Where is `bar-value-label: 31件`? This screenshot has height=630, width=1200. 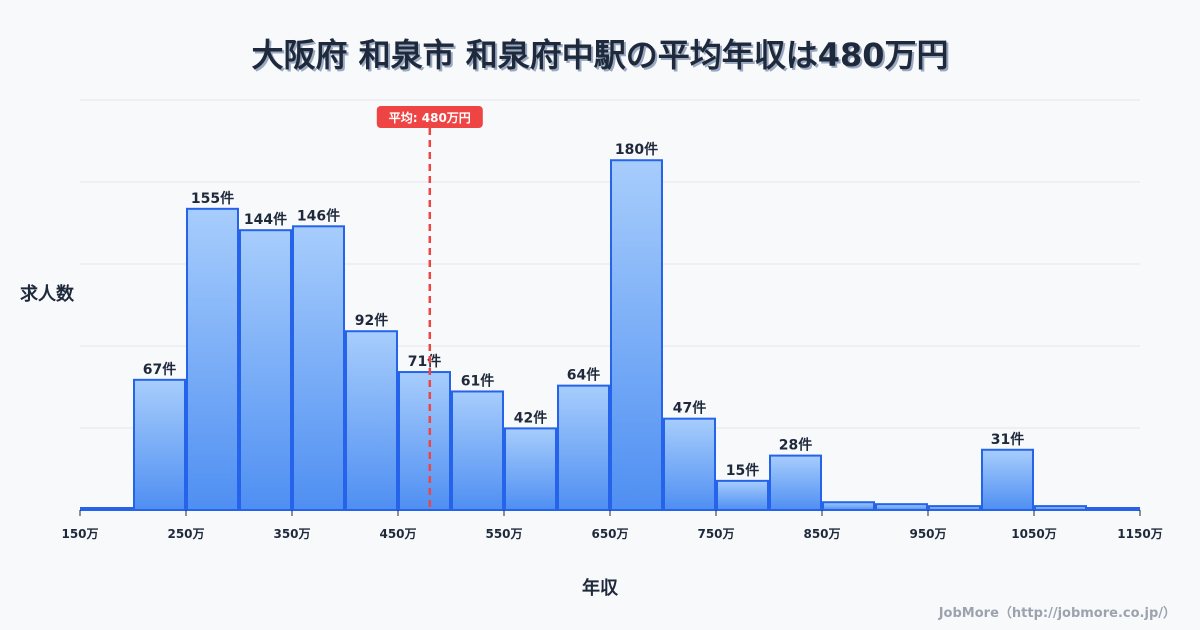 bar-value-label: 31件 is located at coordinates (1007, 439).